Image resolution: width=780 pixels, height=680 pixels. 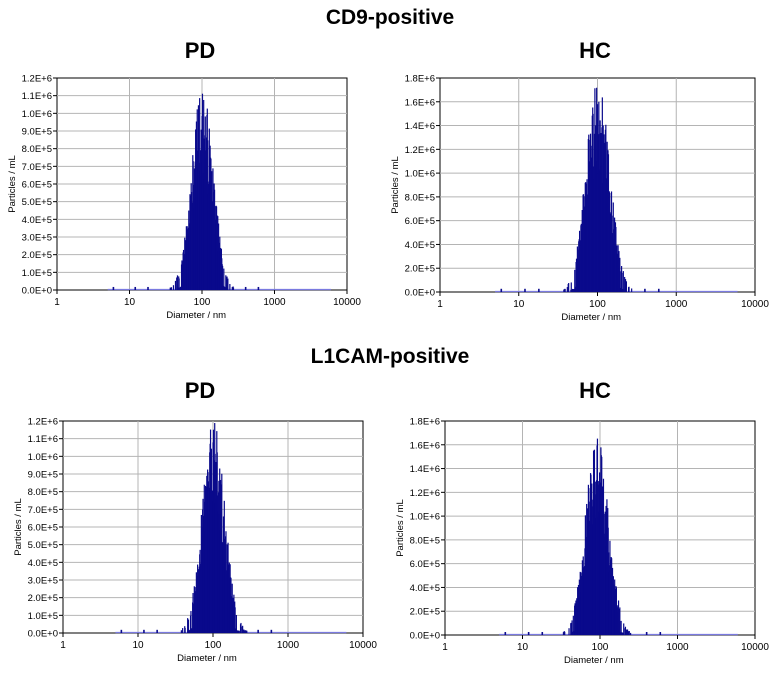 What do you see at coordinates (390, 356) in the screenshot?
I see `section-title-l1cam: L1CAM-positive` at bounding box center [390, 356].